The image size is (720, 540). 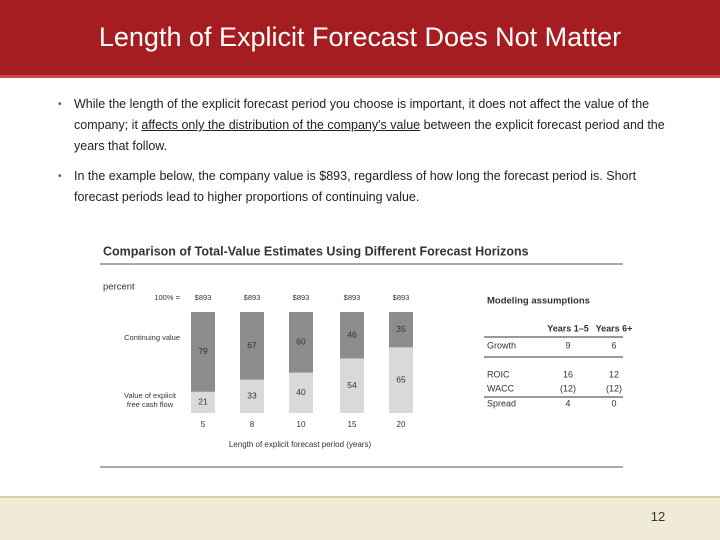 I want to click on table-cell: 0, so click(x=613, y=403).